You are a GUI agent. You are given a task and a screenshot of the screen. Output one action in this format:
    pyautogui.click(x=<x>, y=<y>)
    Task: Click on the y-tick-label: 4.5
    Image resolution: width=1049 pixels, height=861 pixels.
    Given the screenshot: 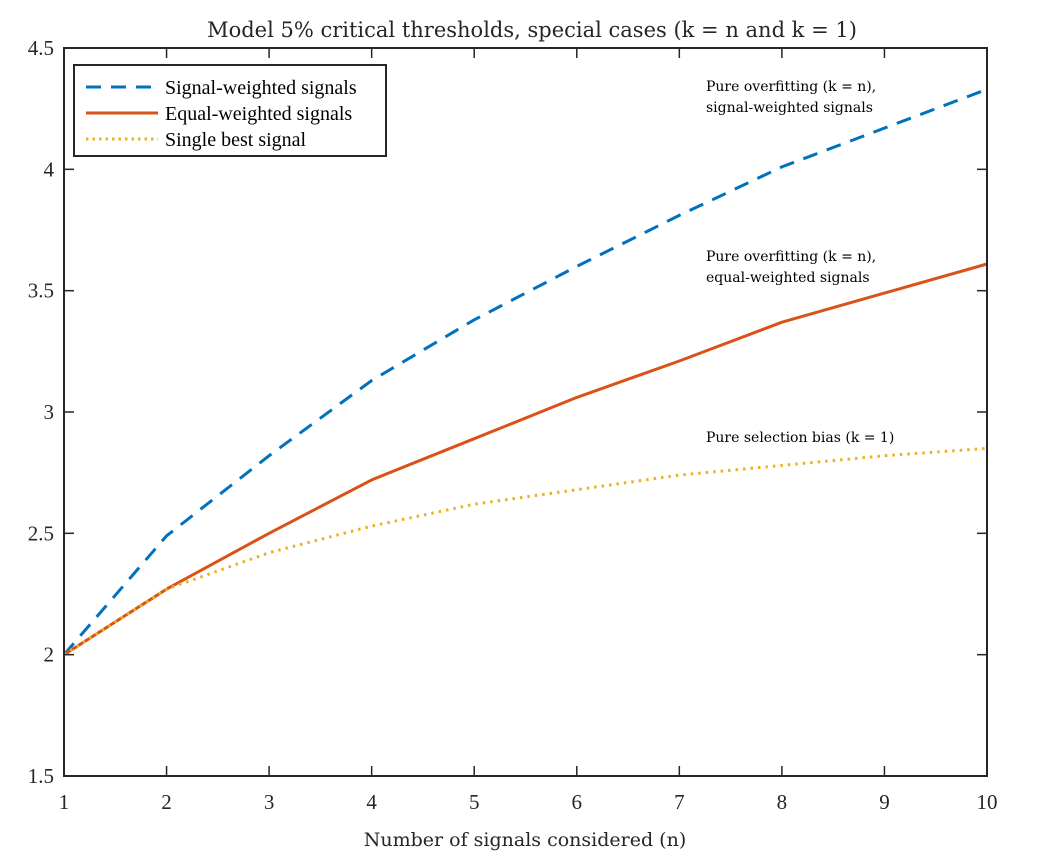 What is the action you would take?
    pyautogui.click(x=41, y=48)
    